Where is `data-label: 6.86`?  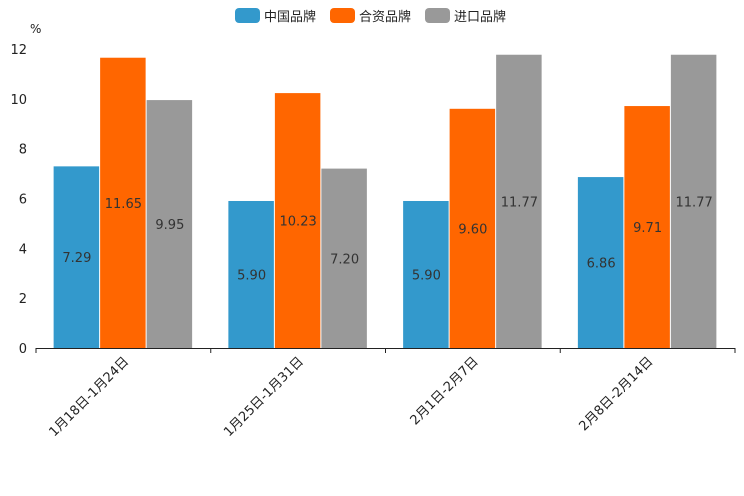 data-label: 6.86 is located at coordinates (601, 264).